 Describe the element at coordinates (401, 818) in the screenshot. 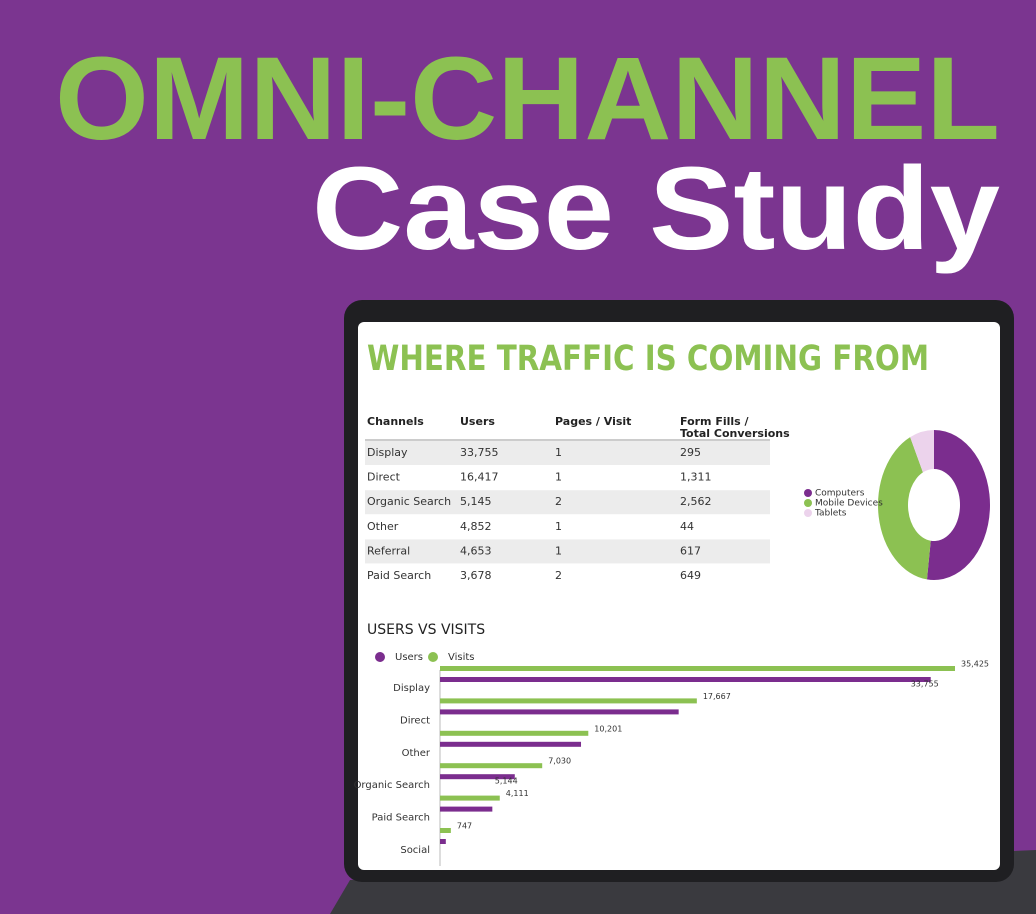

I see `category-label: Paid Search` at that location.